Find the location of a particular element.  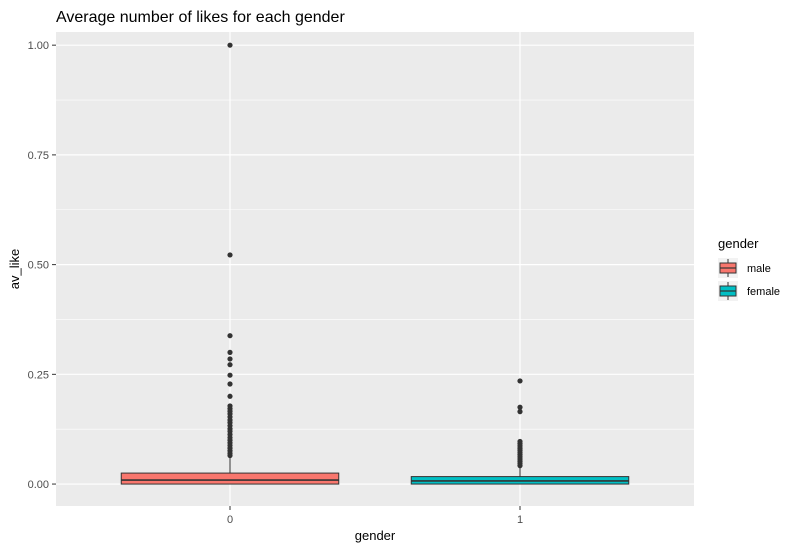

box-group-female is located at coordinates (520, 431).